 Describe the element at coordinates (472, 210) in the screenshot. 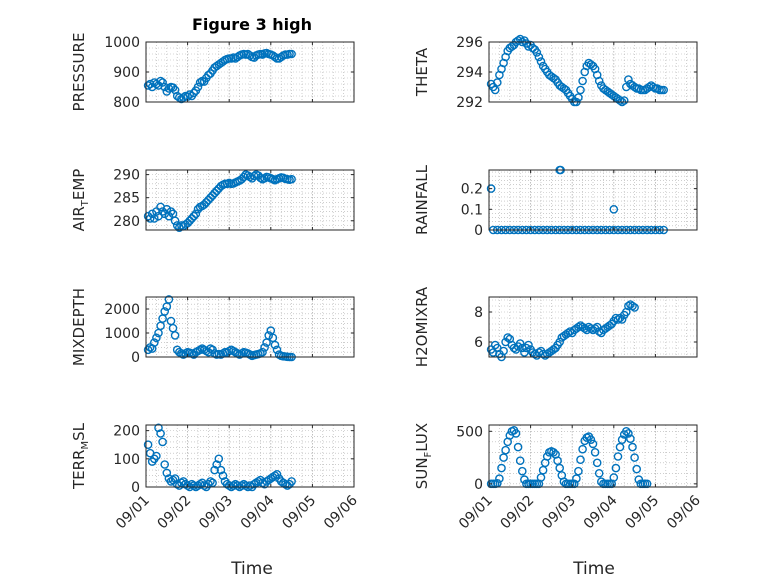

I see `y-tick-label: 0.1` at that location.